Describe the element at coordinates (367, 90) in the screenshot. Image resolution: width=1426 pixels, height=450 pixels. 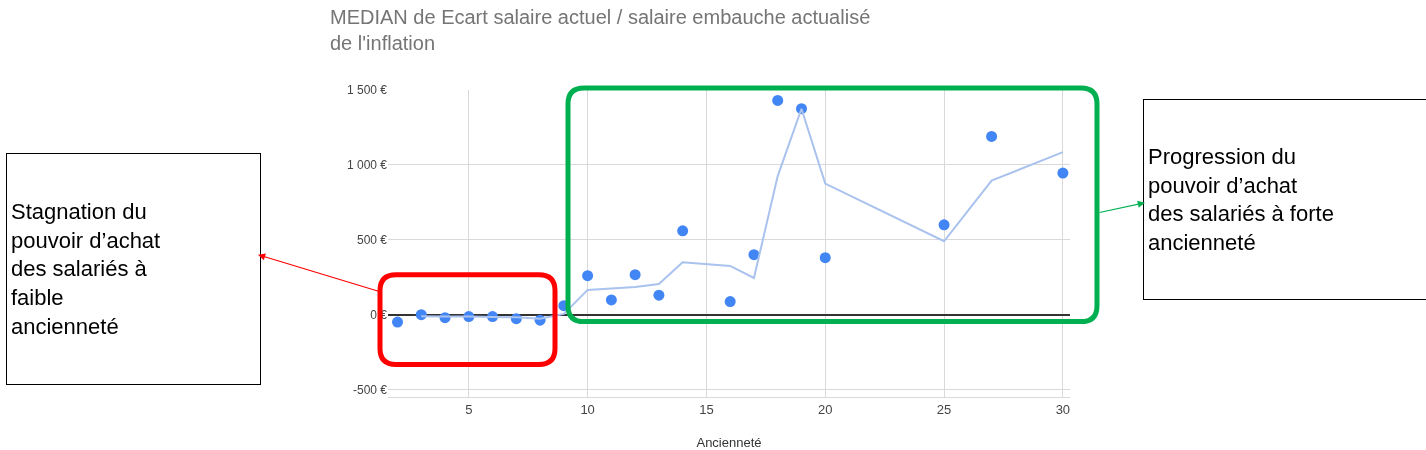
I see `y-tick-label: 1 500 €` at that location.